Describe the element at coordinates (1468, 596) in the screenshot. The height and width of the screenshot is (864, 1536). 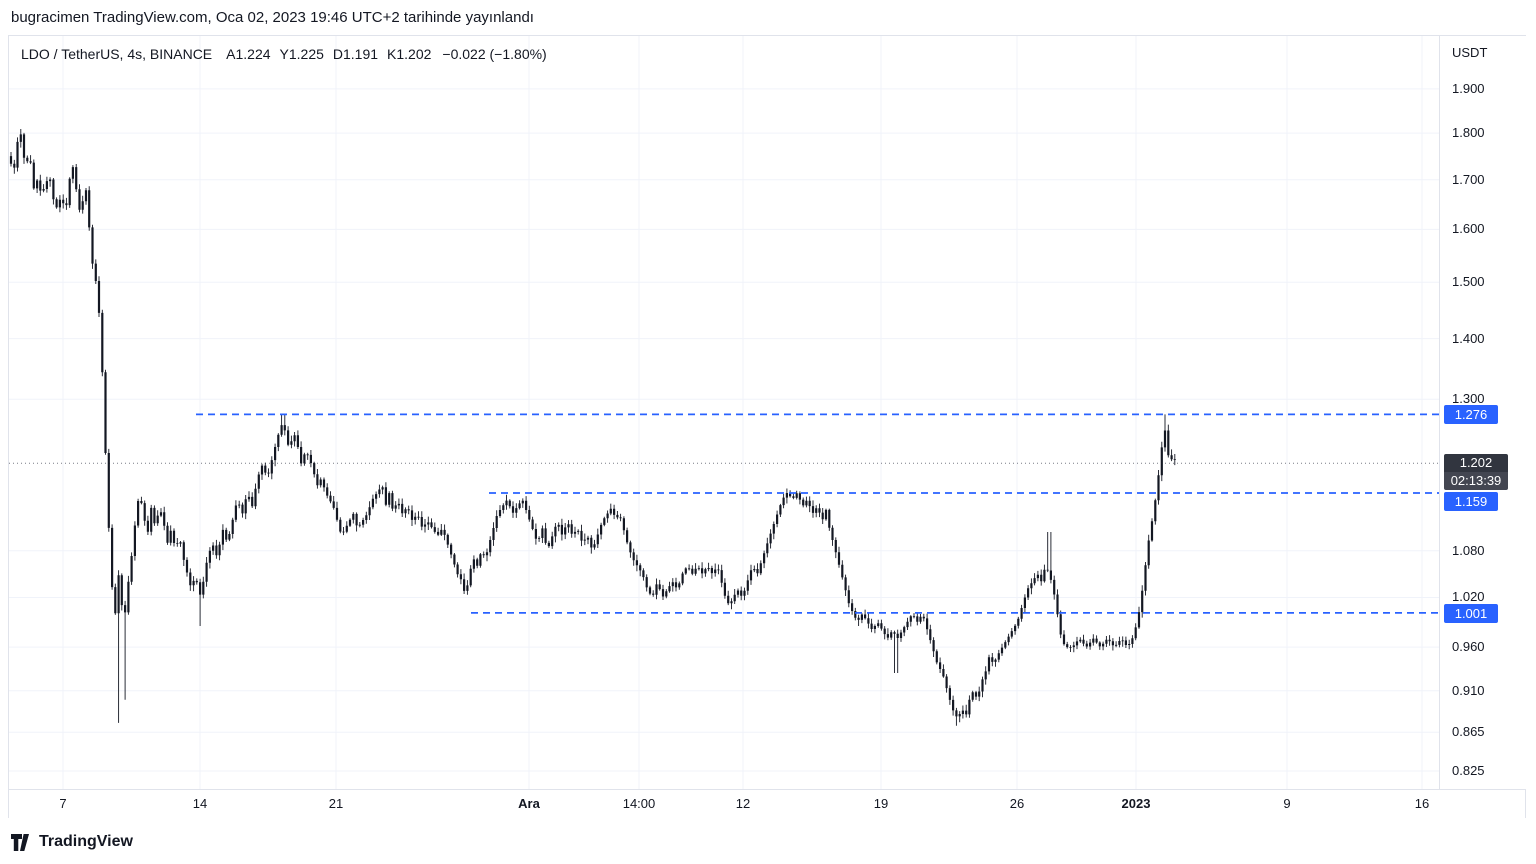
I see `price-tick-label: 1.020` at that location.